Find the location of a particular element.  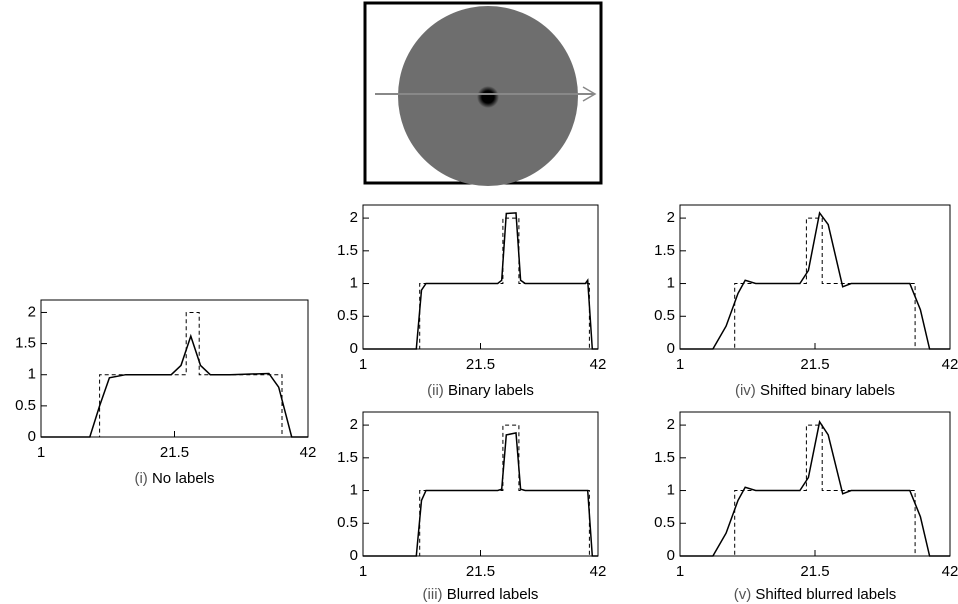

panel: 0 0.5 1 1.5 2 1 21.5 42 (i) No labels is located at coordinates (166, 393).